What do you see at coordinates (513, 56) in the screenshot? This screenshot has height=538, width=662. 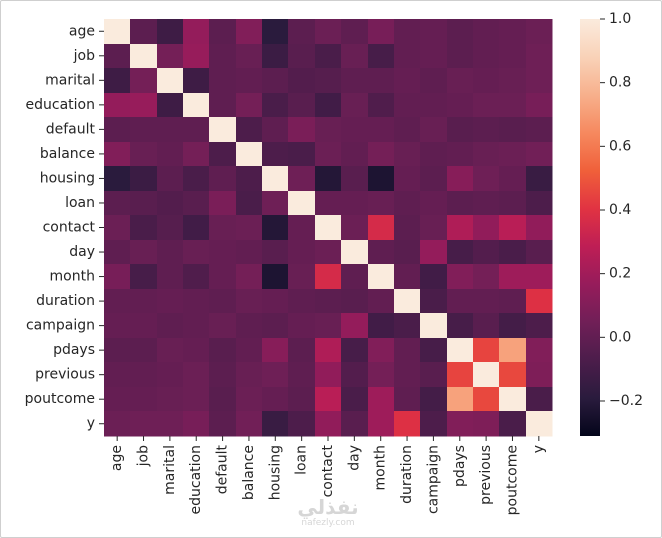 I see `heatmap-cell-job-poutcome` at bounding box center [513, 56].